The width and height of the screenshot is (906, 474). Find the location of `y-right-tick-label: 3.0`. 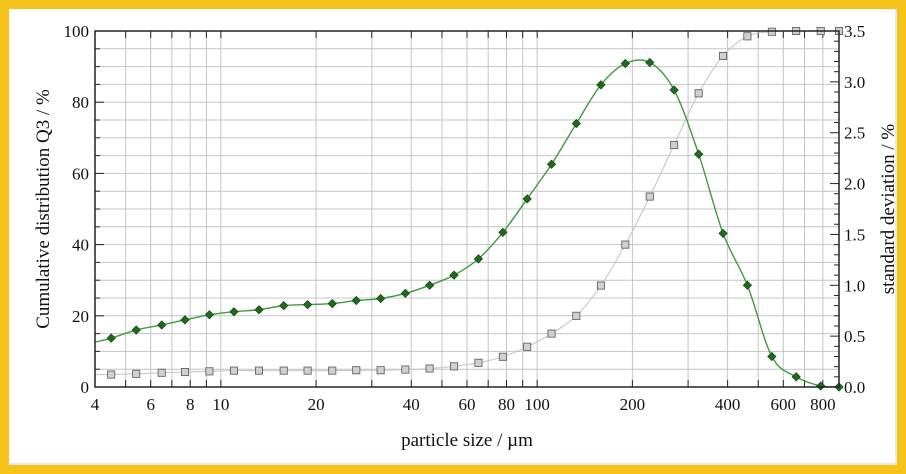

y-right-tick-label: 3.0 is located at coordinates (854, 82).